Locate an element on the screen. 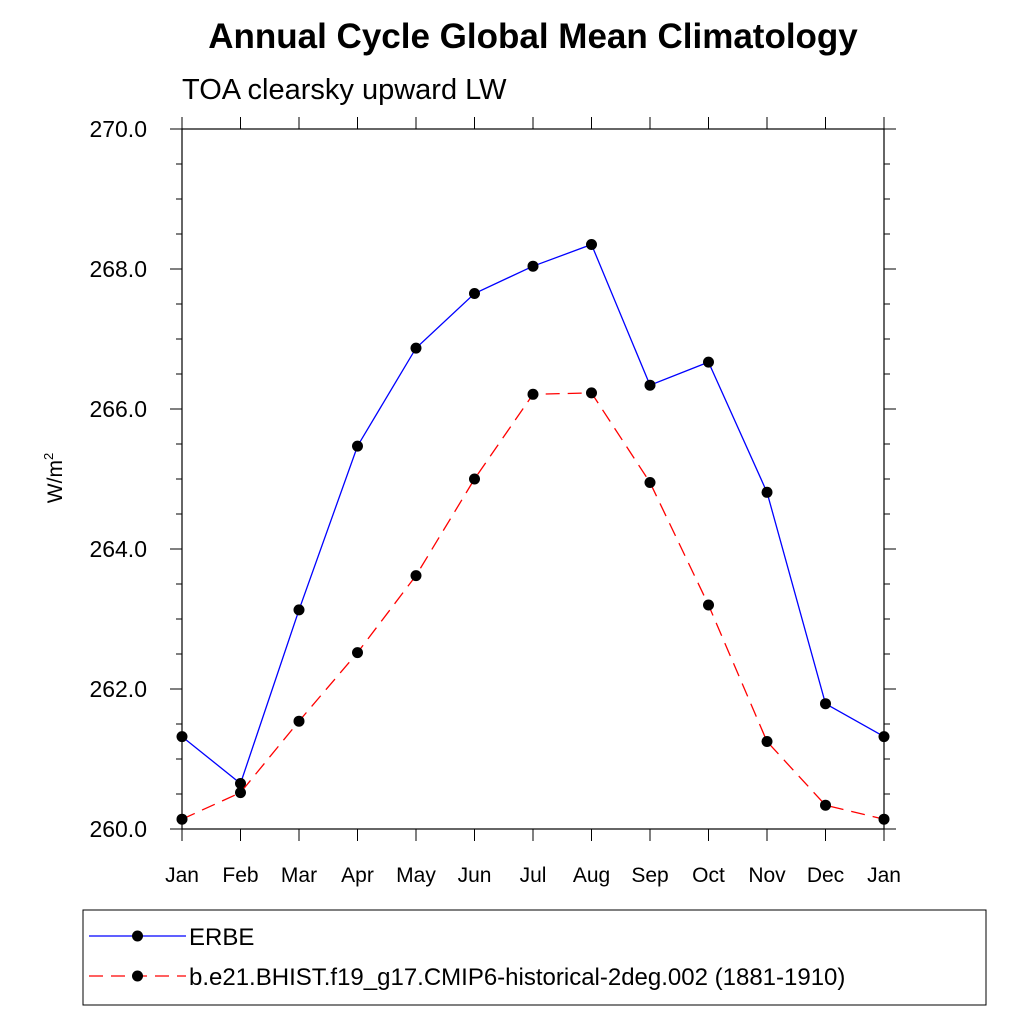  legend-box is located at coordinates (534, 957).